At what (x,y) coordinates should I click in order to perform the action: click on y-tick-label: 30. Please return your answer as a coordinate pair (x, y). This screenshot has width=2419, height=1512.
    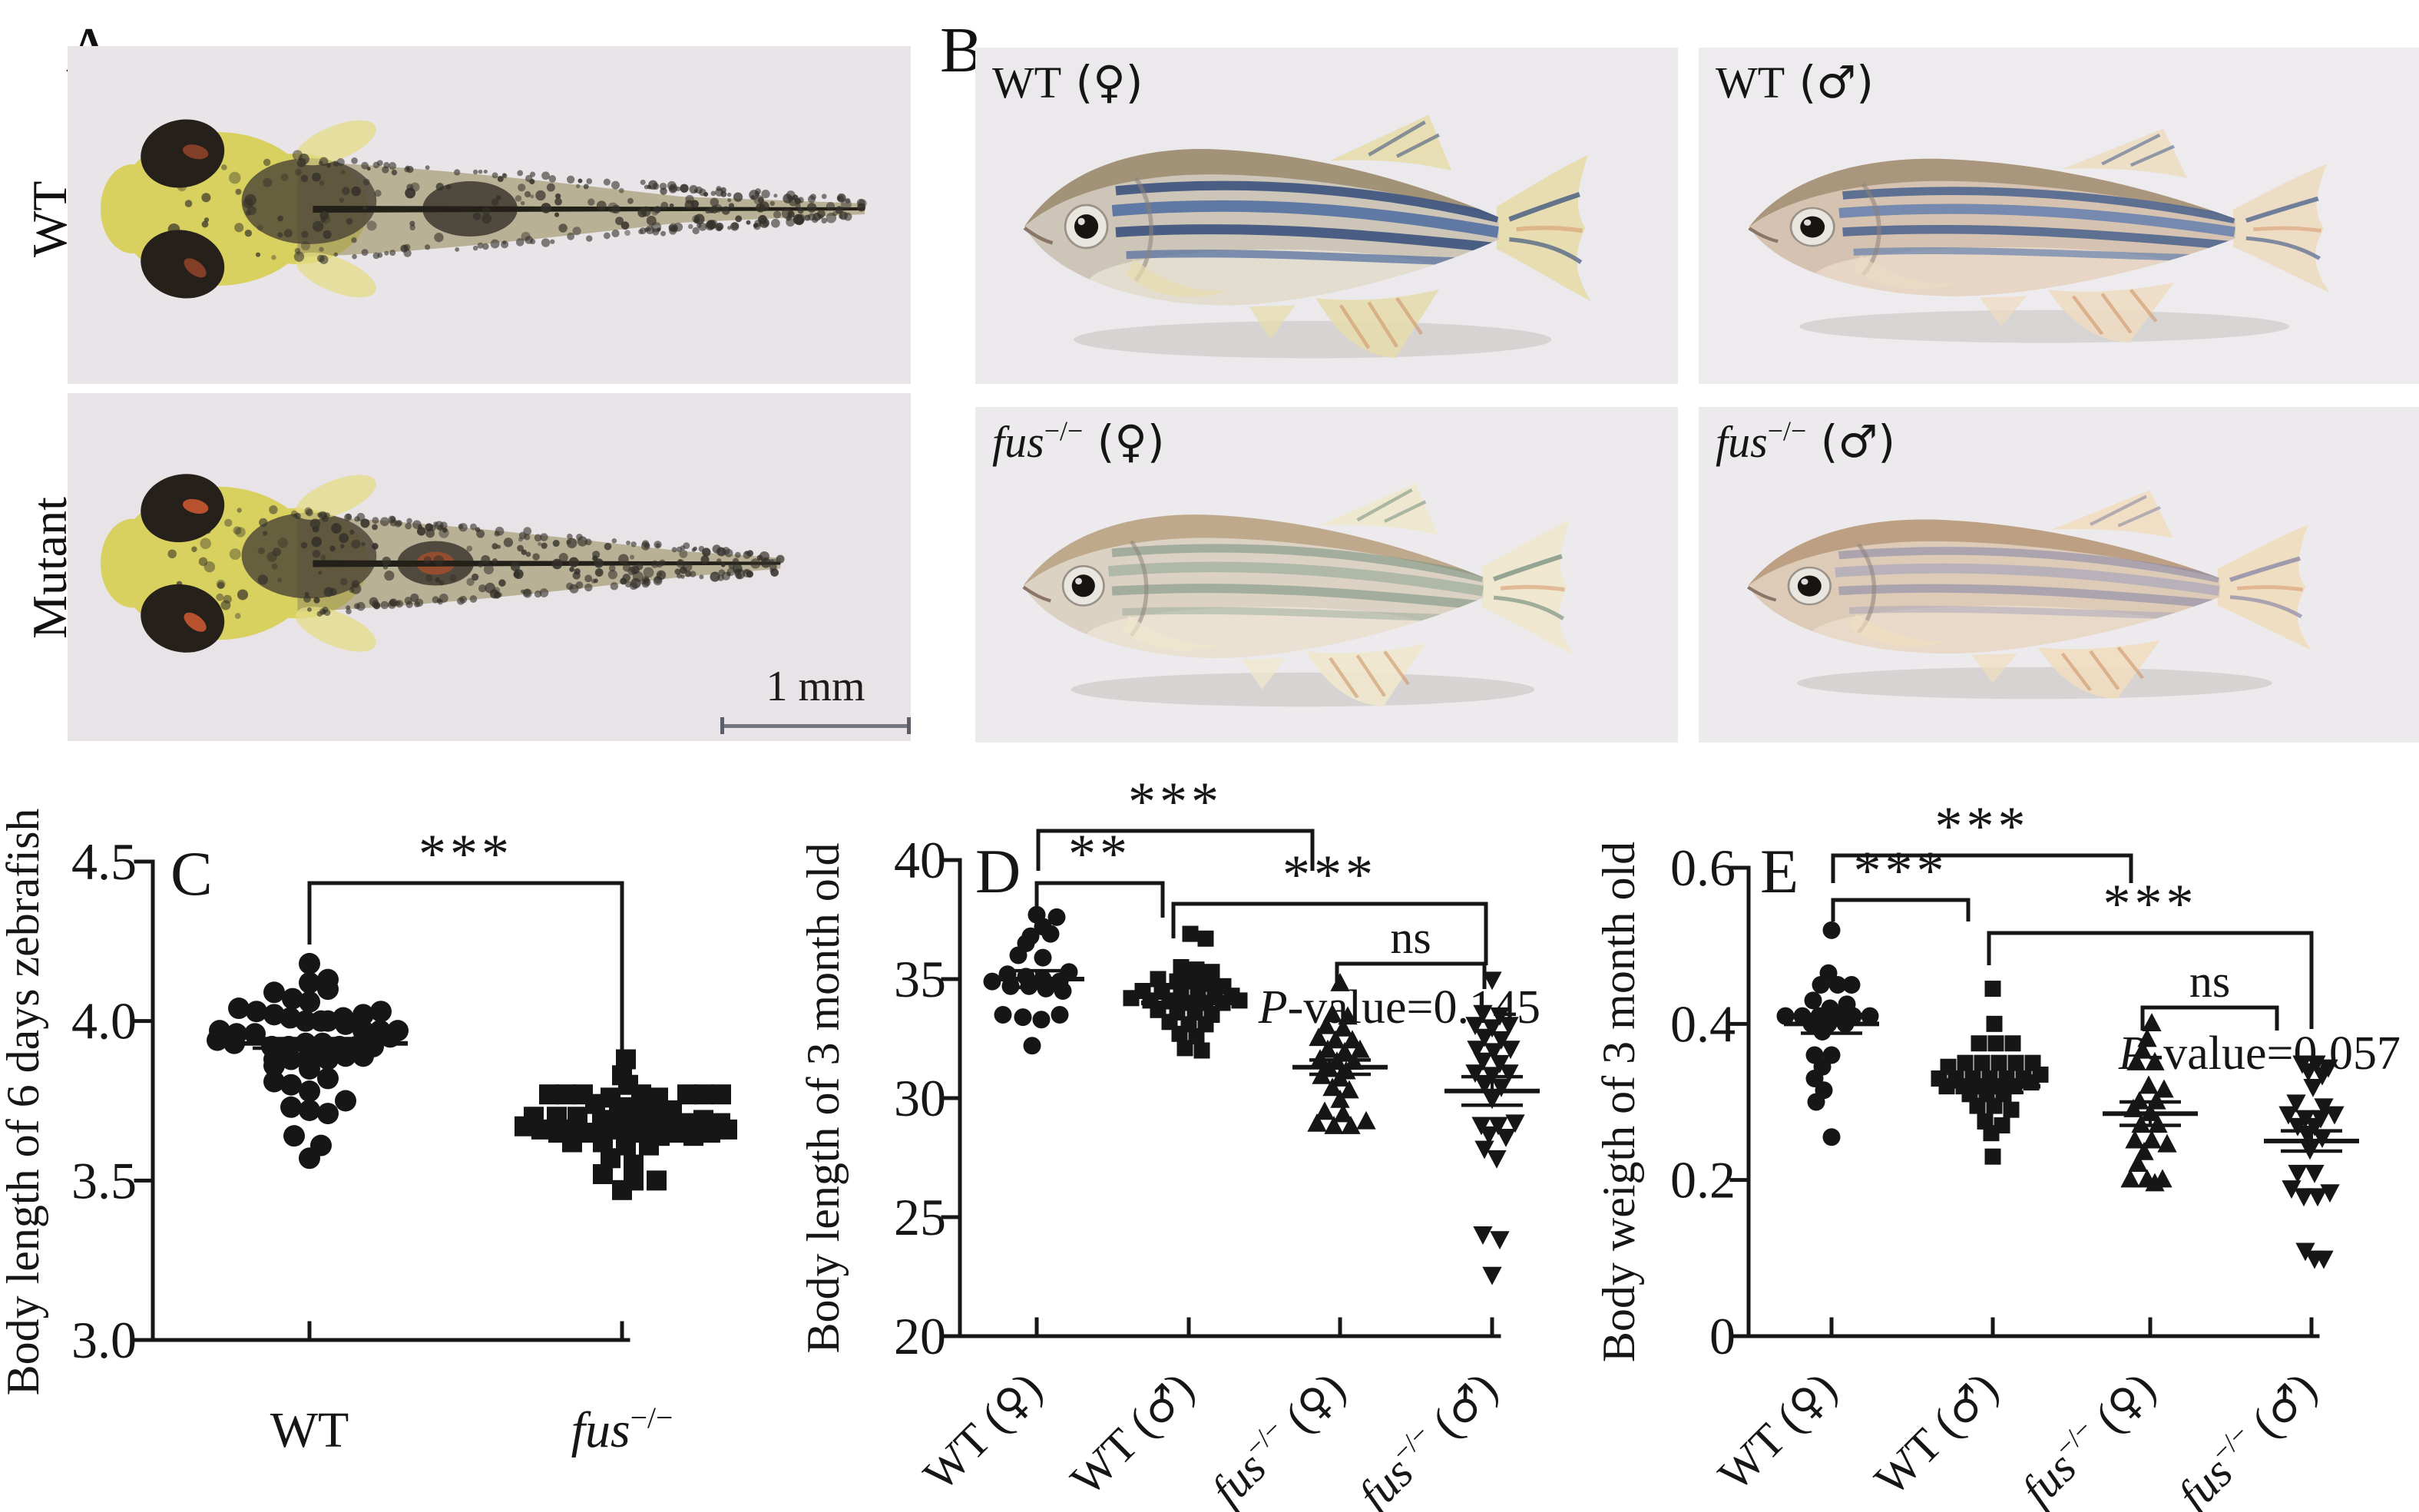
    Looking at the image, I should click on (920, 1098).